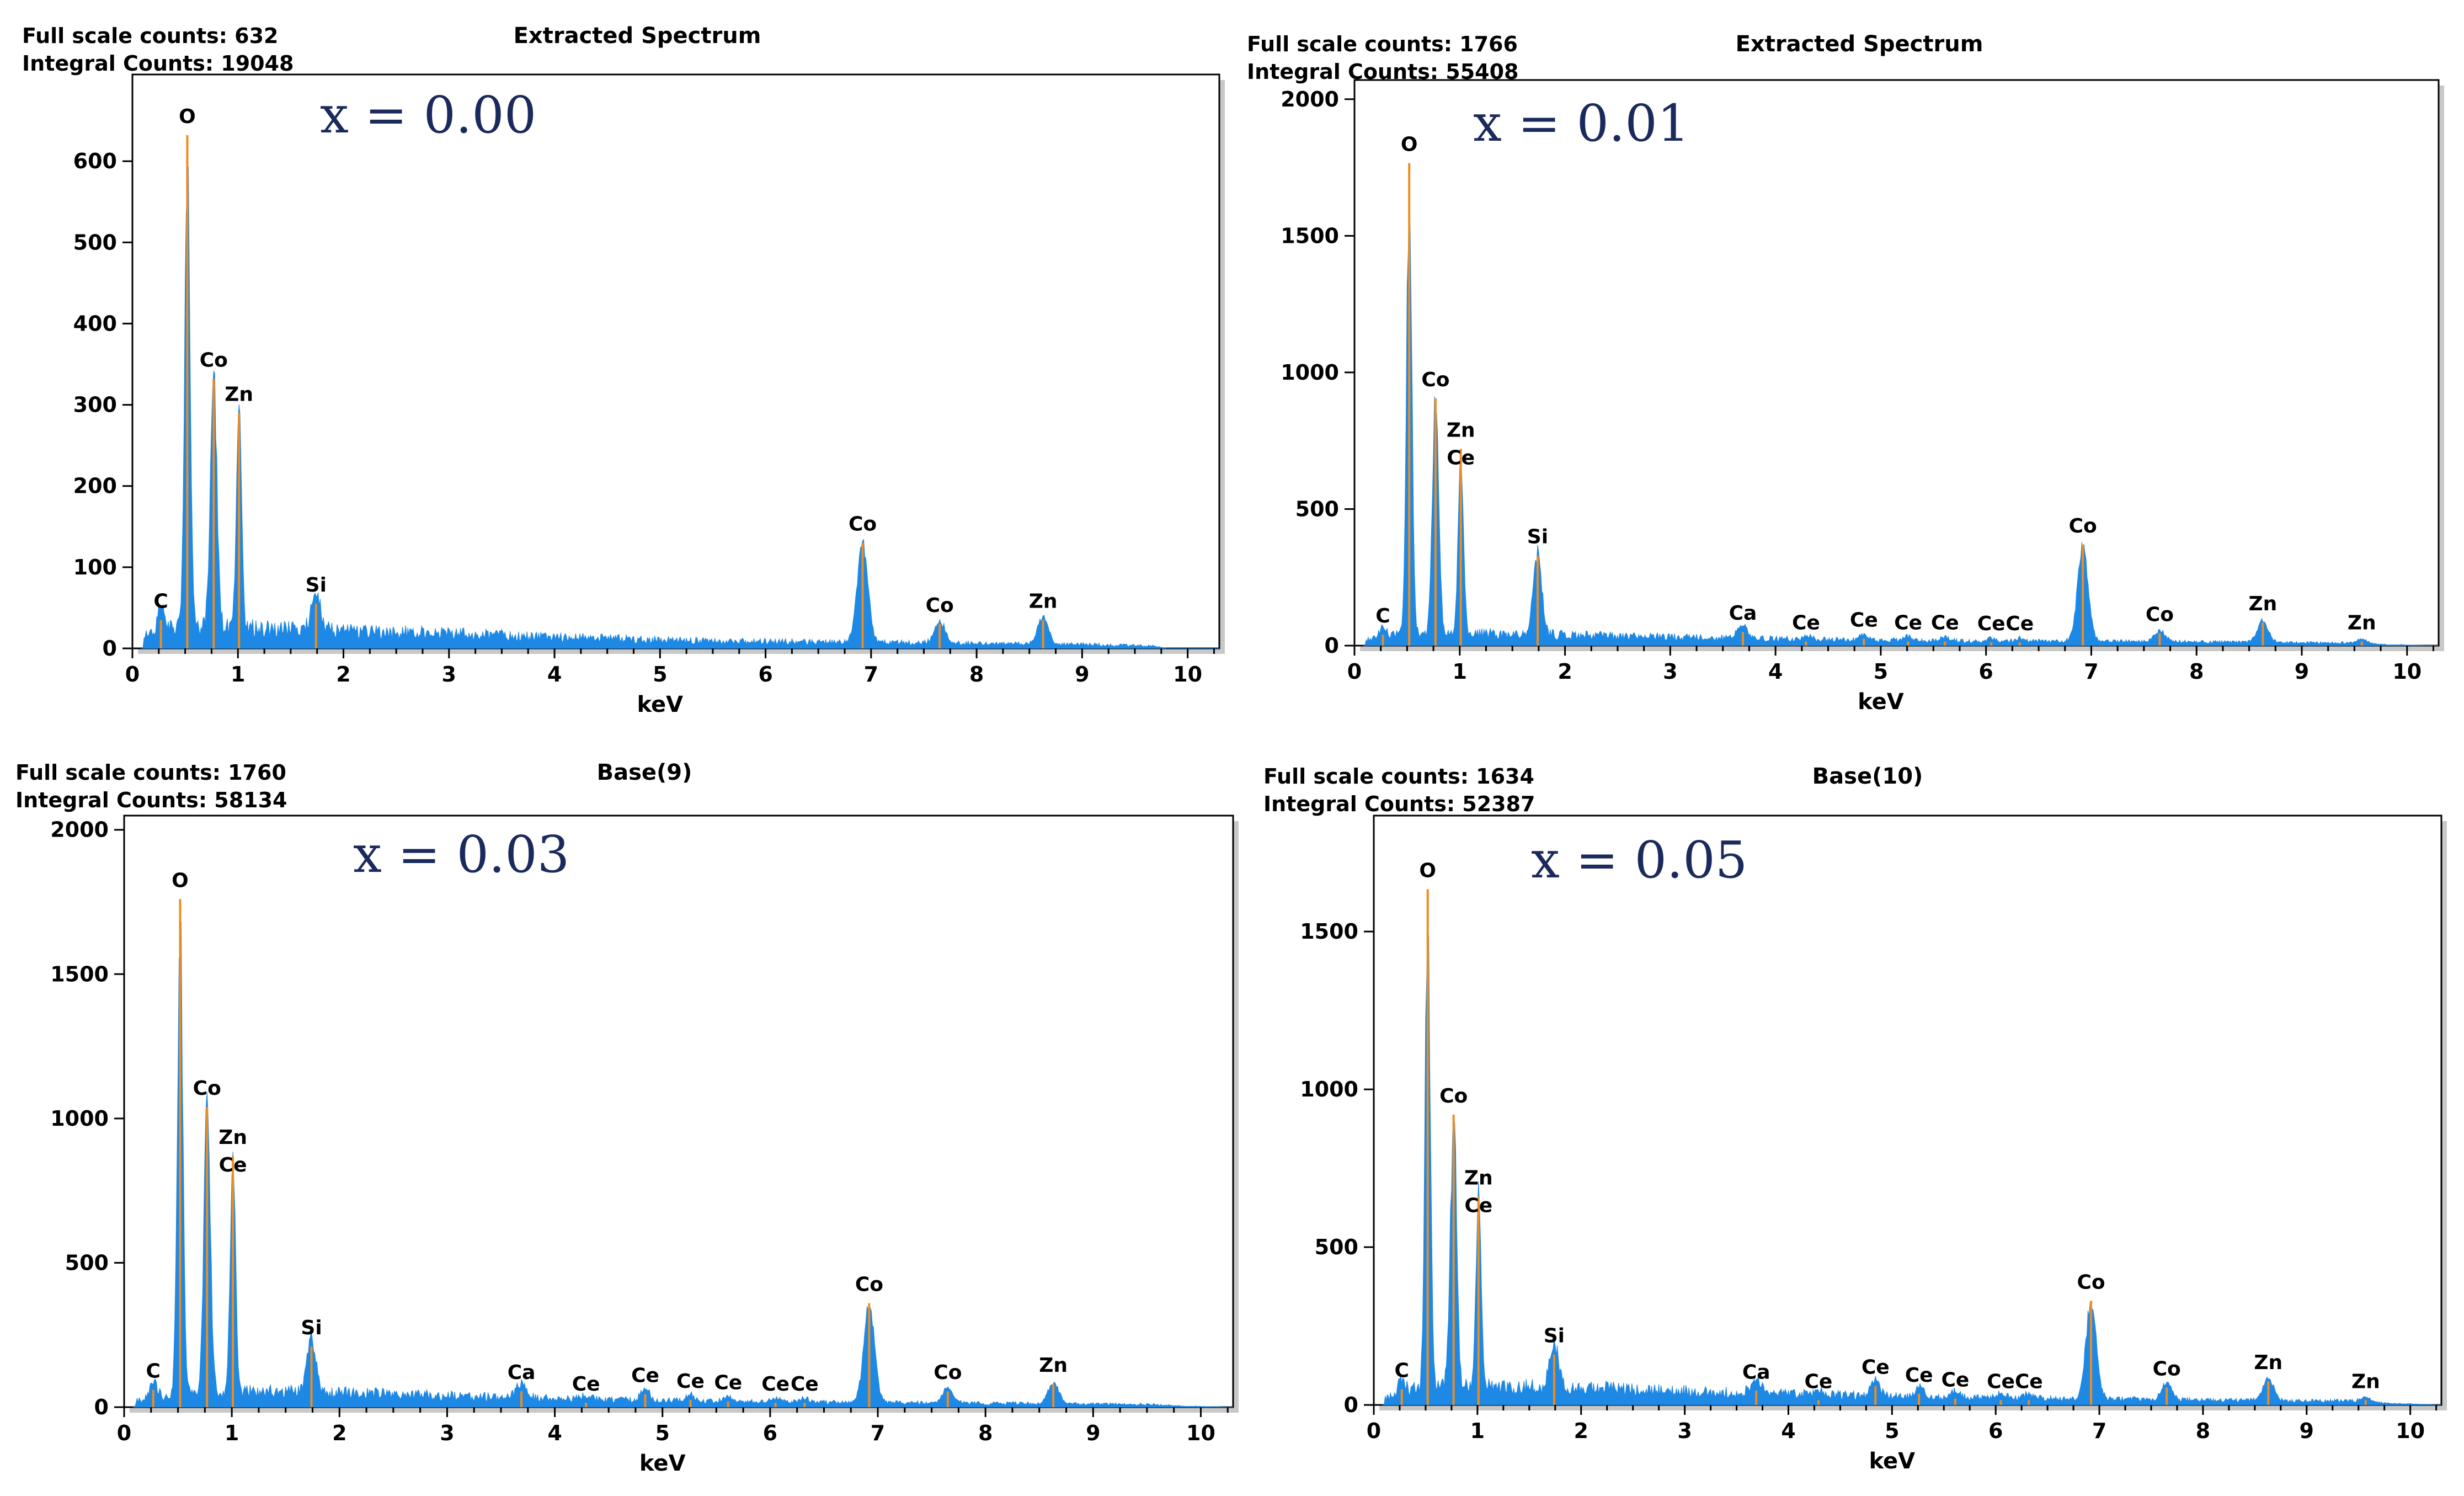 The image size is (2464, 1496). What do you see at coordinates (151, 800) in the screenshot?
I see `integral-counts: Integral Counts: 58134` at bounding box center [151, 800].